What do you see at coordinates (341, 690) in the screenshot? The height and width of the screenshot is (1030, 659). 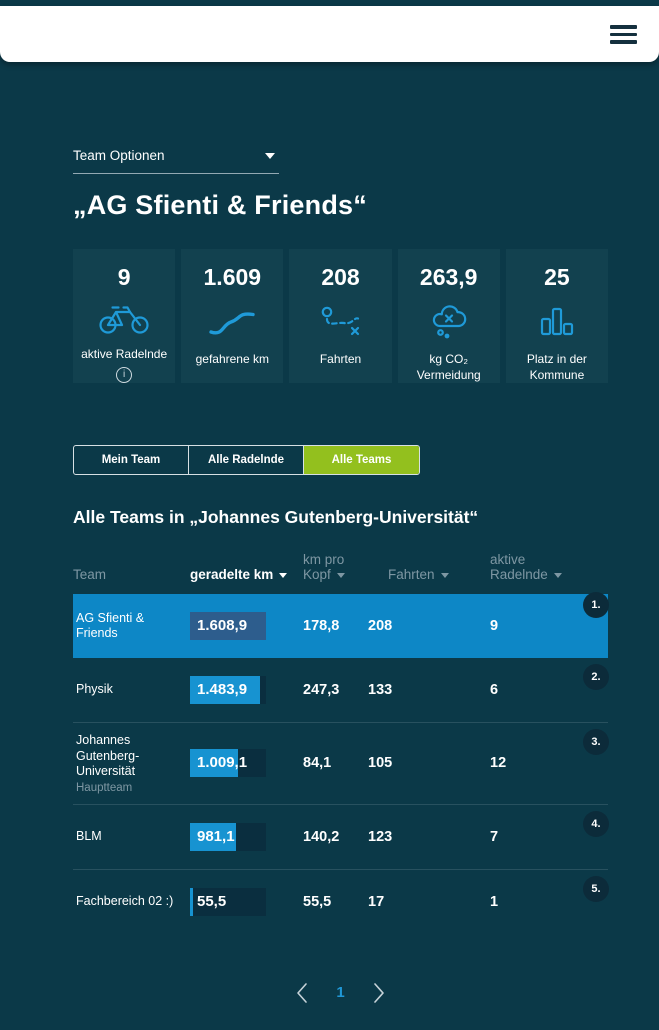 I see `table-row: Physik 1.483,9 247,3 133 6 2.` at bounding box center [341, 690].